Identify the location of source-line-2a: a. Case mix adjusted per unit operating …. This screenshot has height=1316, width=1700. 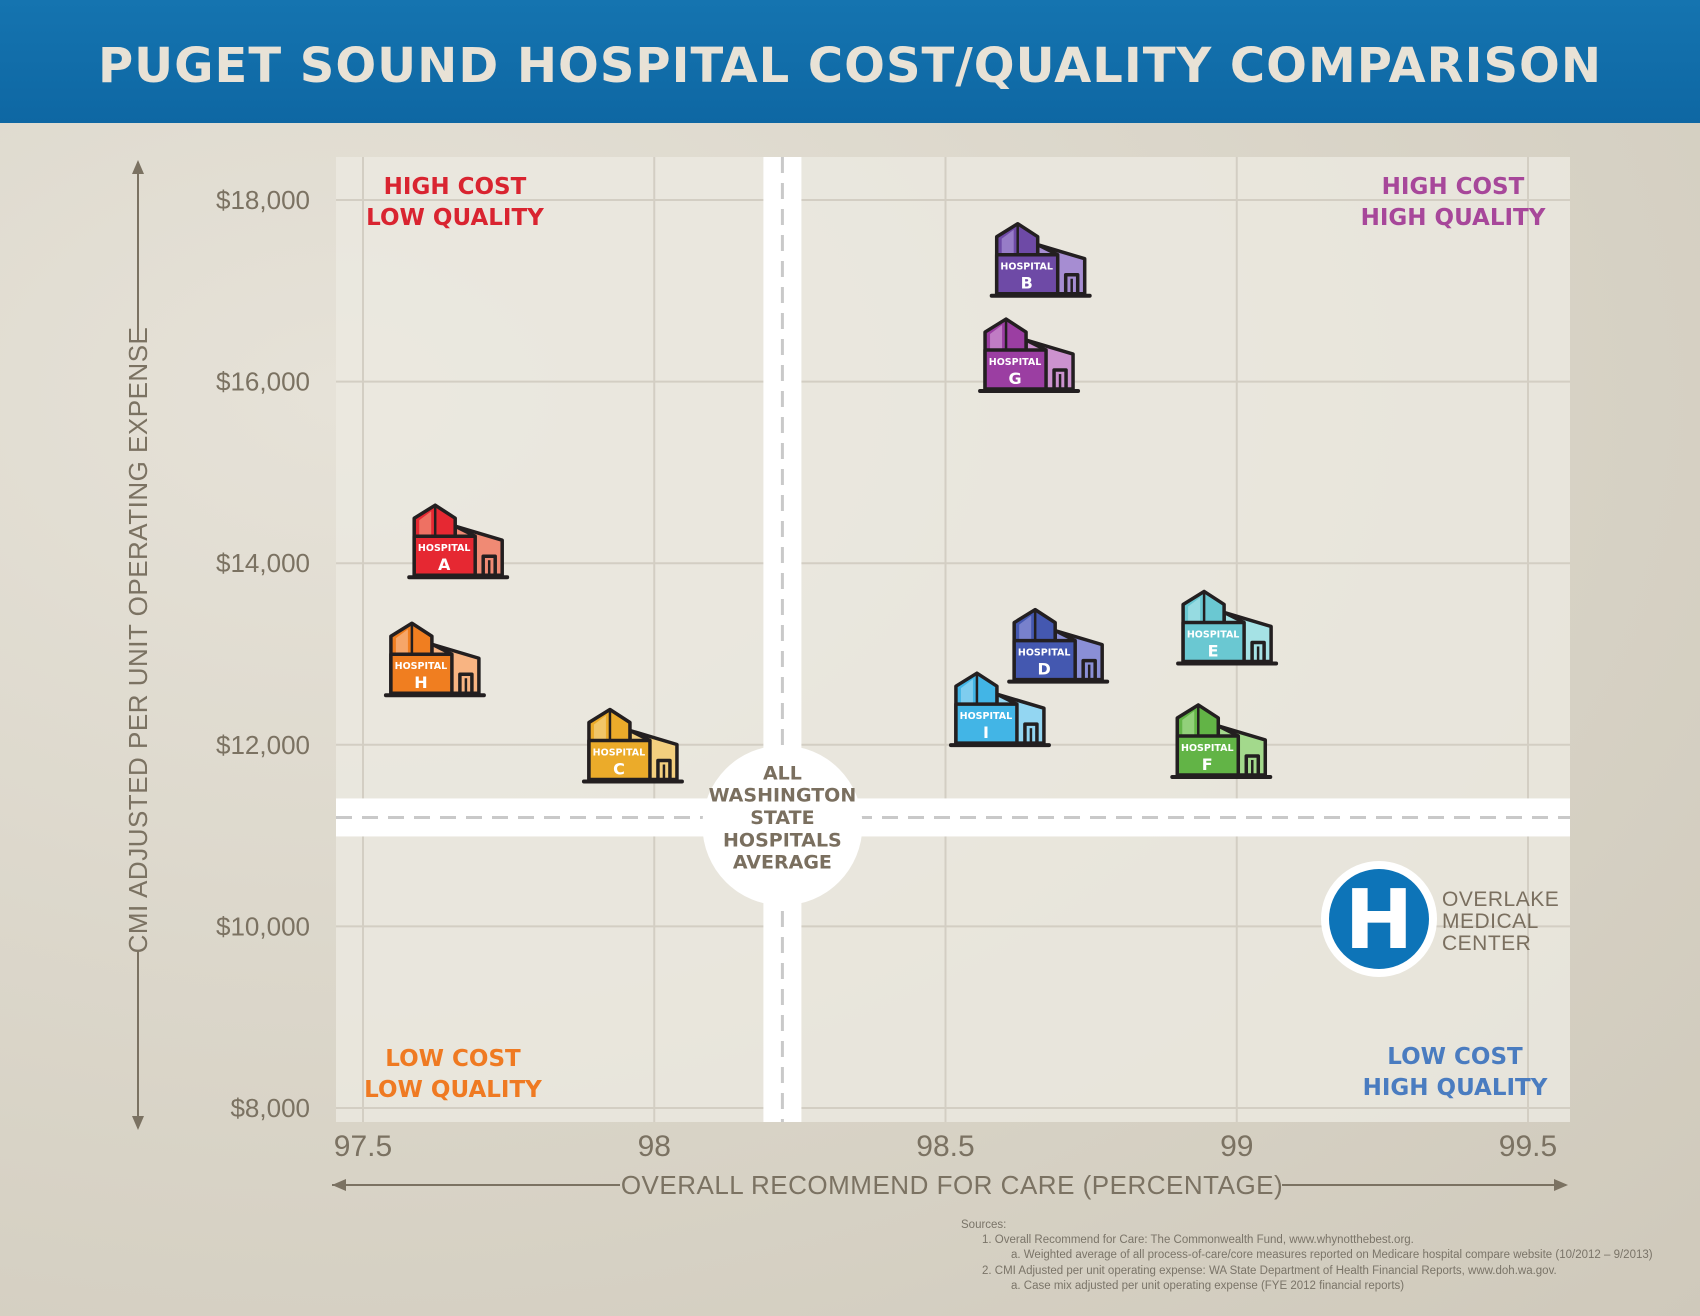
(1208, 1285).